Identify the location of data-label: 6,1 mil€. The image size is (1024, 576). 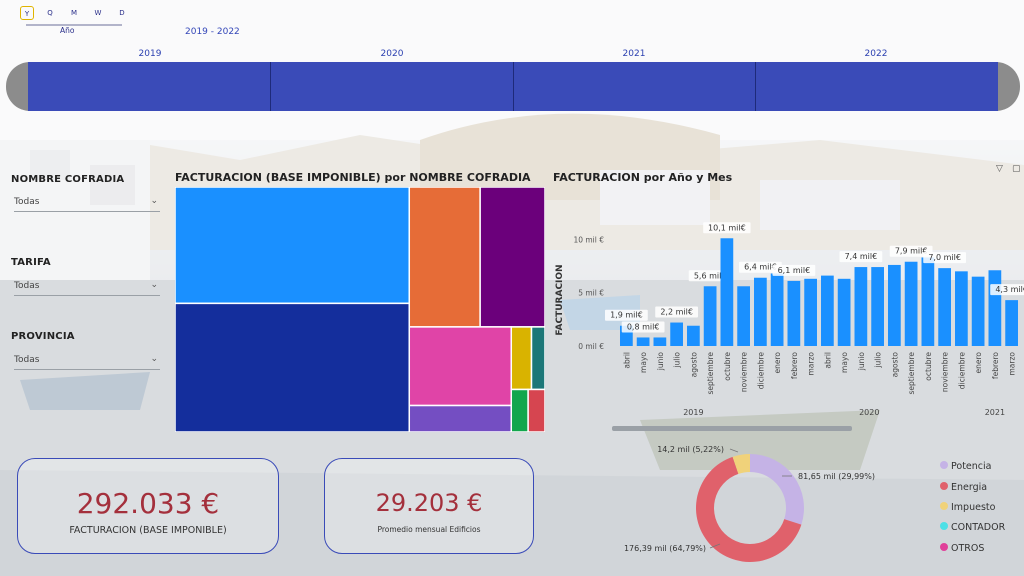
(794, 270).